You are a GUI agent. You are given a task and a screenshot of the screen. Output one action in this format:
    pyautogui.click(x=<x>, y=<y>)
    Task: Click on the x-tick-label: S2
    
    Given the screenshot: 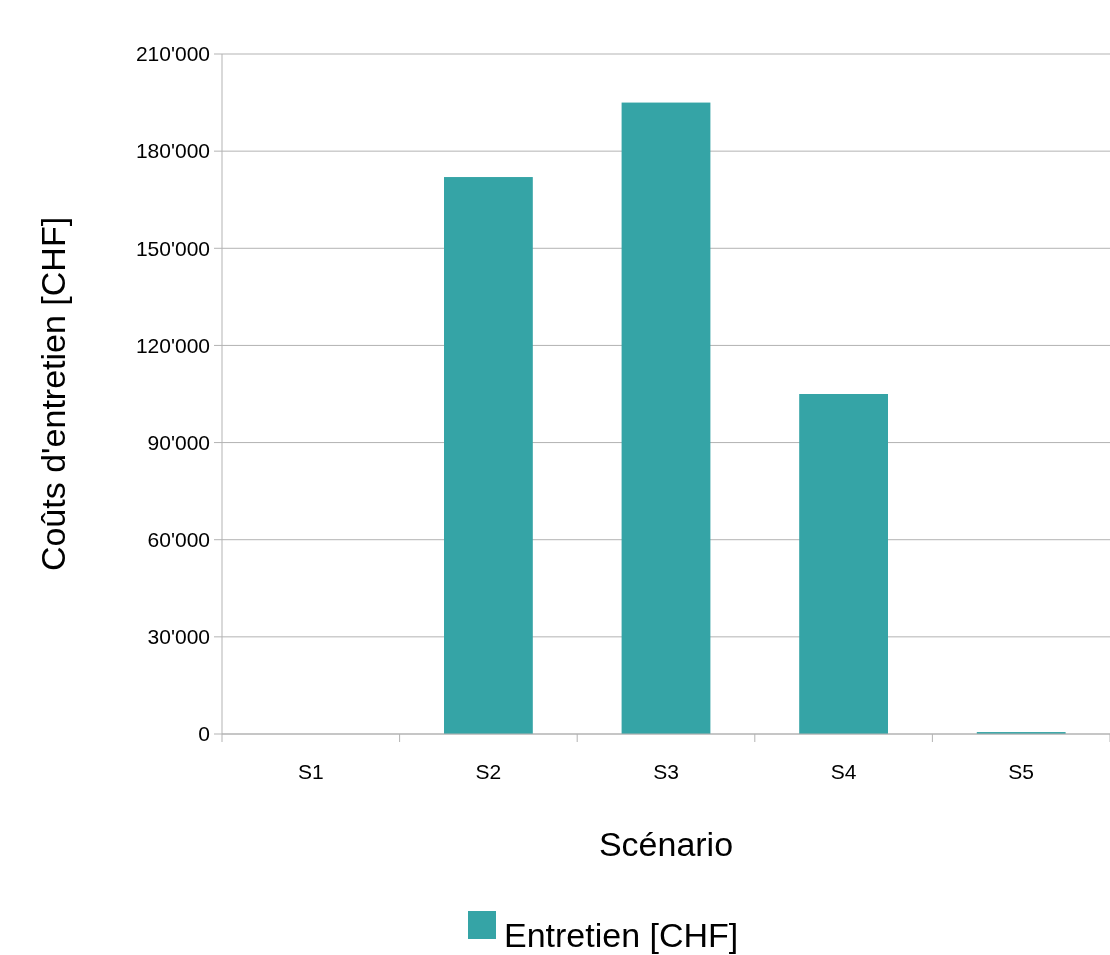 What is the action you would take?
    pyautogui.click(x=488, y=771)
    